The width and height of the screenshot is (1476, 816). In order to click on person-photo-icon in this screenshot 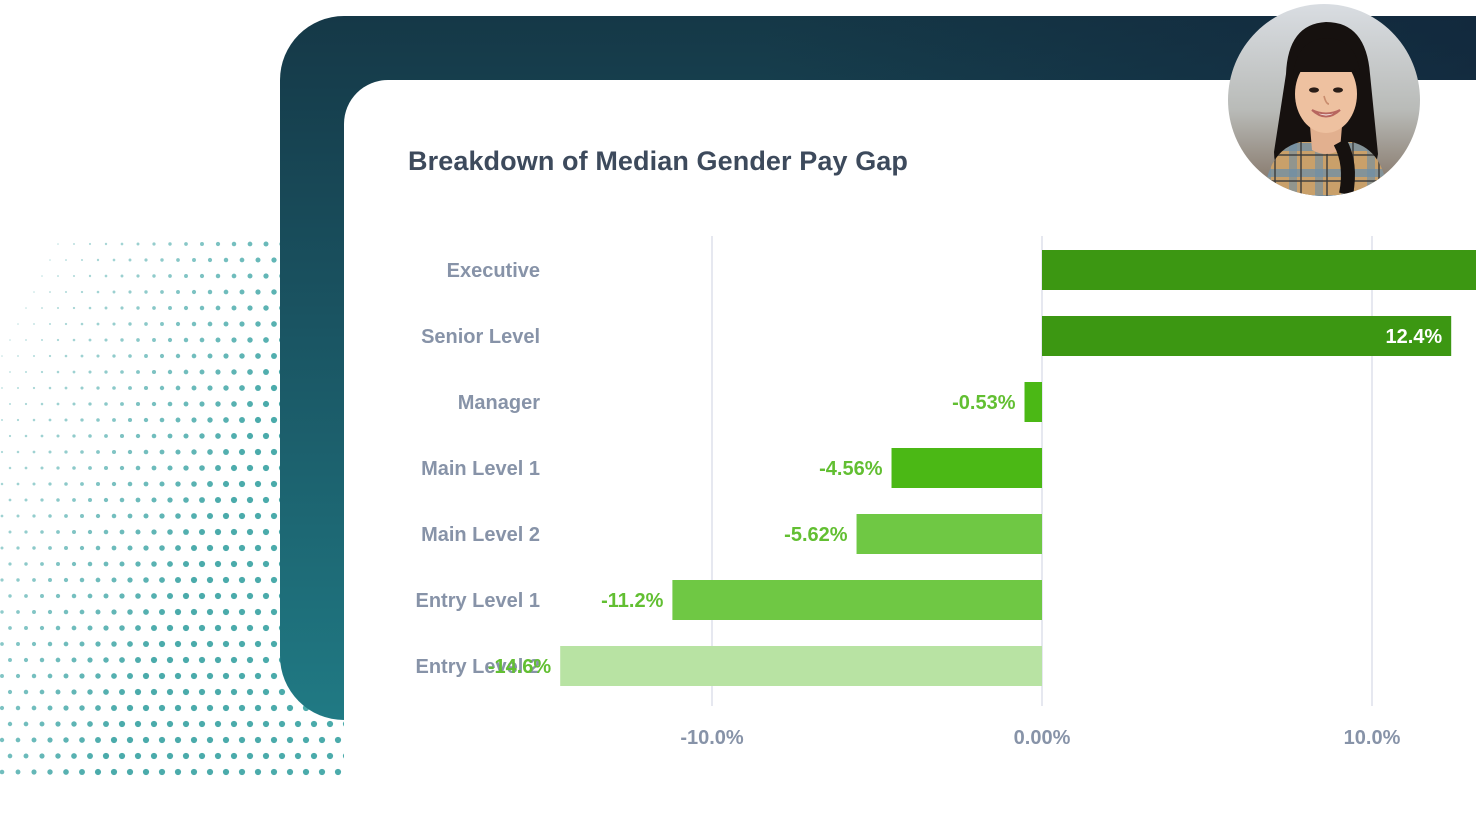, I will do `click(1324, 100)`.